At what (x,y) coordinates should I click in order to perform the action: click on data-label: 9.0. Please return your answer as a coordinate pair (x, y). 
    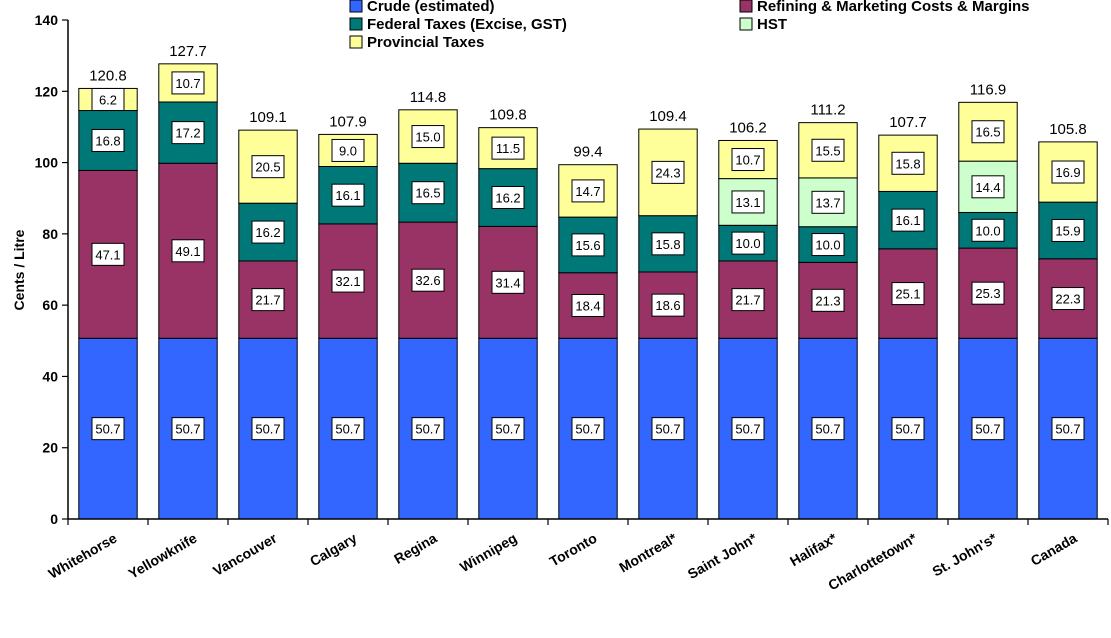
    Looking at the image, I should click on (348, 150).